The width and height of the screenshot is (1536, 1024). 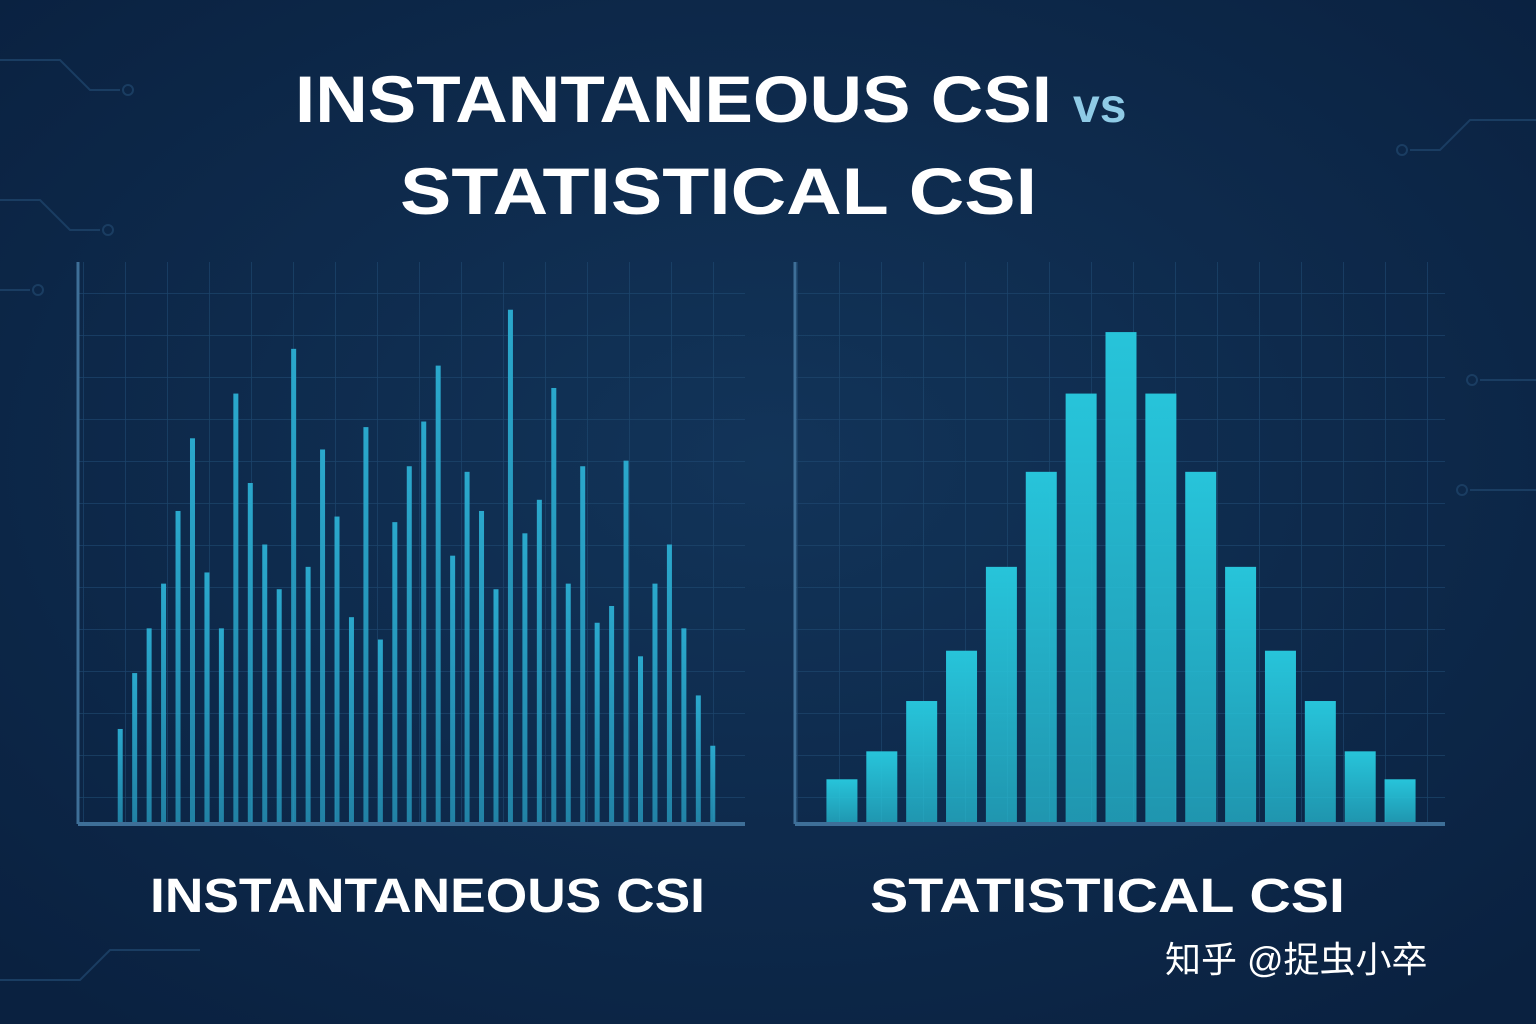 I want to click on title-line-2: STATISTICAL CSI, so click(x=718, y=191).